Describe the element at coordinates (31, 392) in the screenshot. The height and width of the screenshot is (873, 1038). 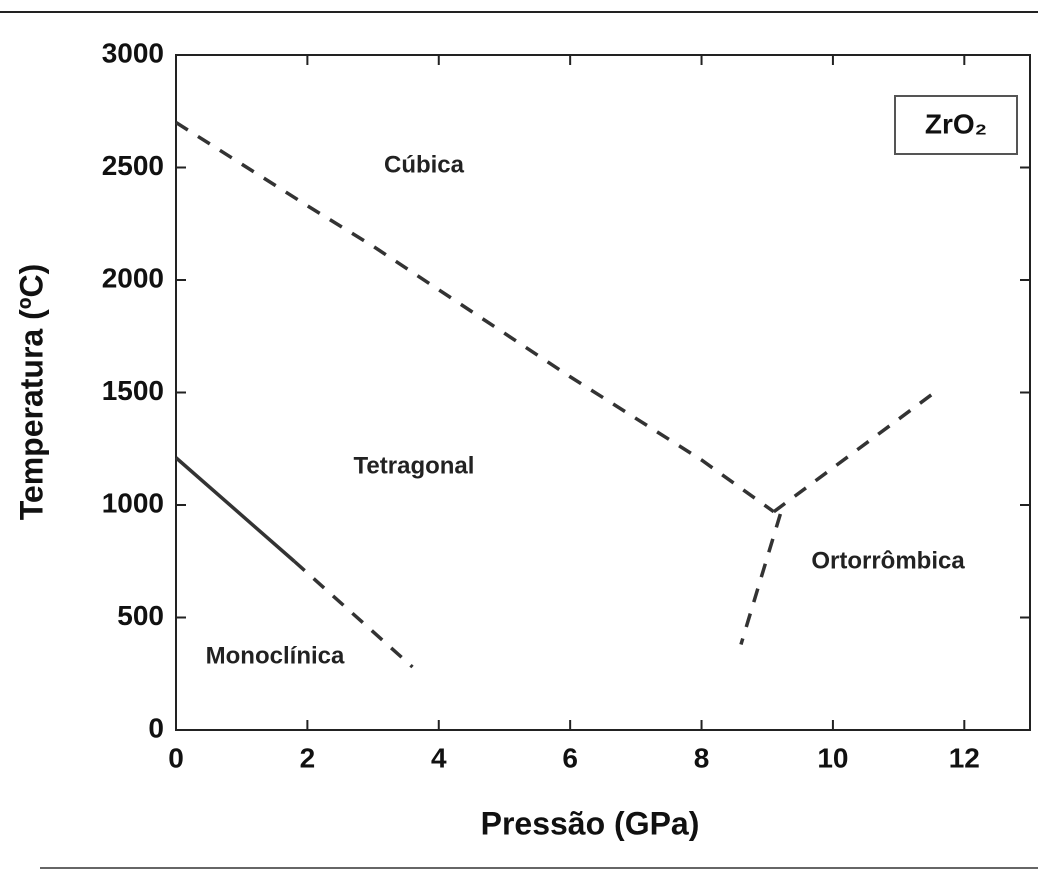
I see `y-axis-title: Temperatura (ºC)` at that location.